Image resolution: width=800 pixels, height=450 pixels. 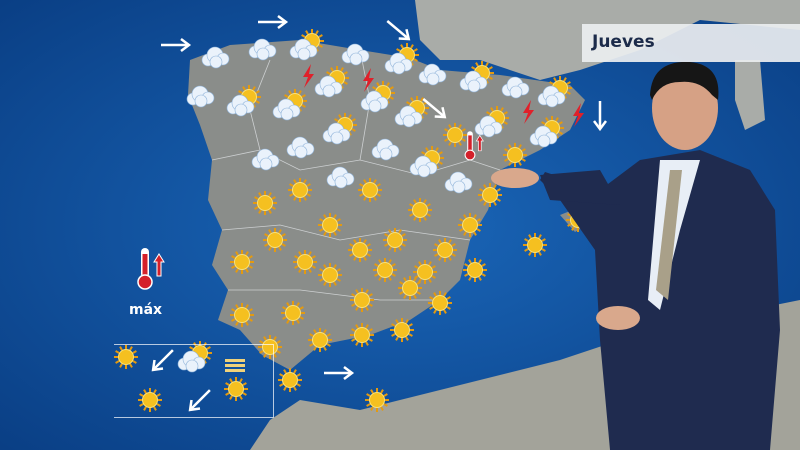 What do you see at coordinates (618, 318) in the screenshot?
I see `presenter-hand-left` at bounding box center [618, 318].